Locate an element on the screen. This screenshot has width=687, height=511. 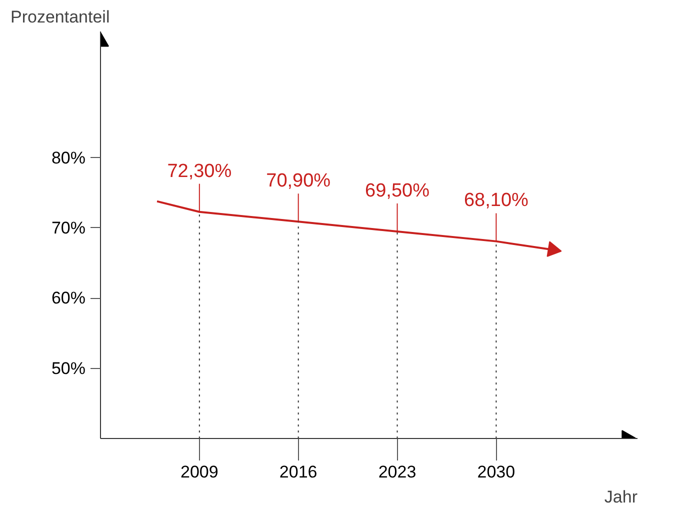
x-tick-label: 2030 is located at coordinates (496, 472).